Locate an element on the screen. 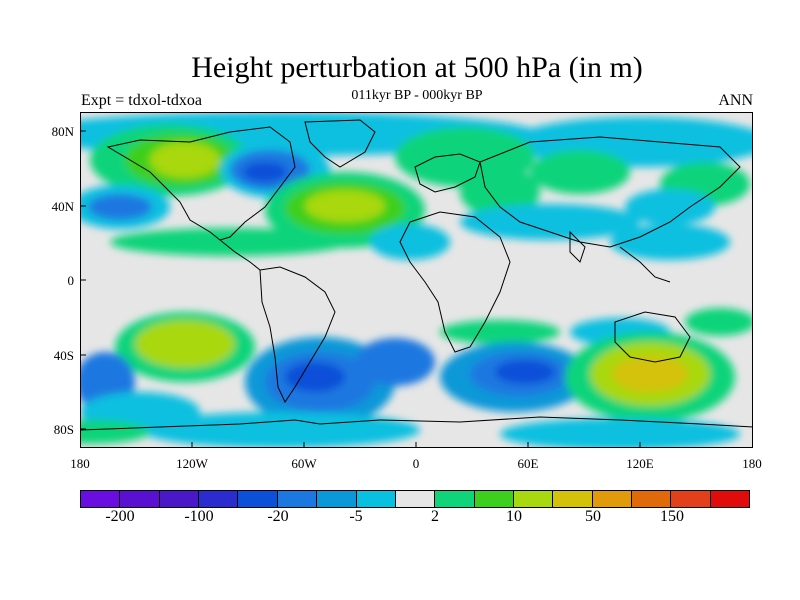 The width and height of the screenshot is (800, 600). colorbar-label: -100 is located at coordinates (199, 516).